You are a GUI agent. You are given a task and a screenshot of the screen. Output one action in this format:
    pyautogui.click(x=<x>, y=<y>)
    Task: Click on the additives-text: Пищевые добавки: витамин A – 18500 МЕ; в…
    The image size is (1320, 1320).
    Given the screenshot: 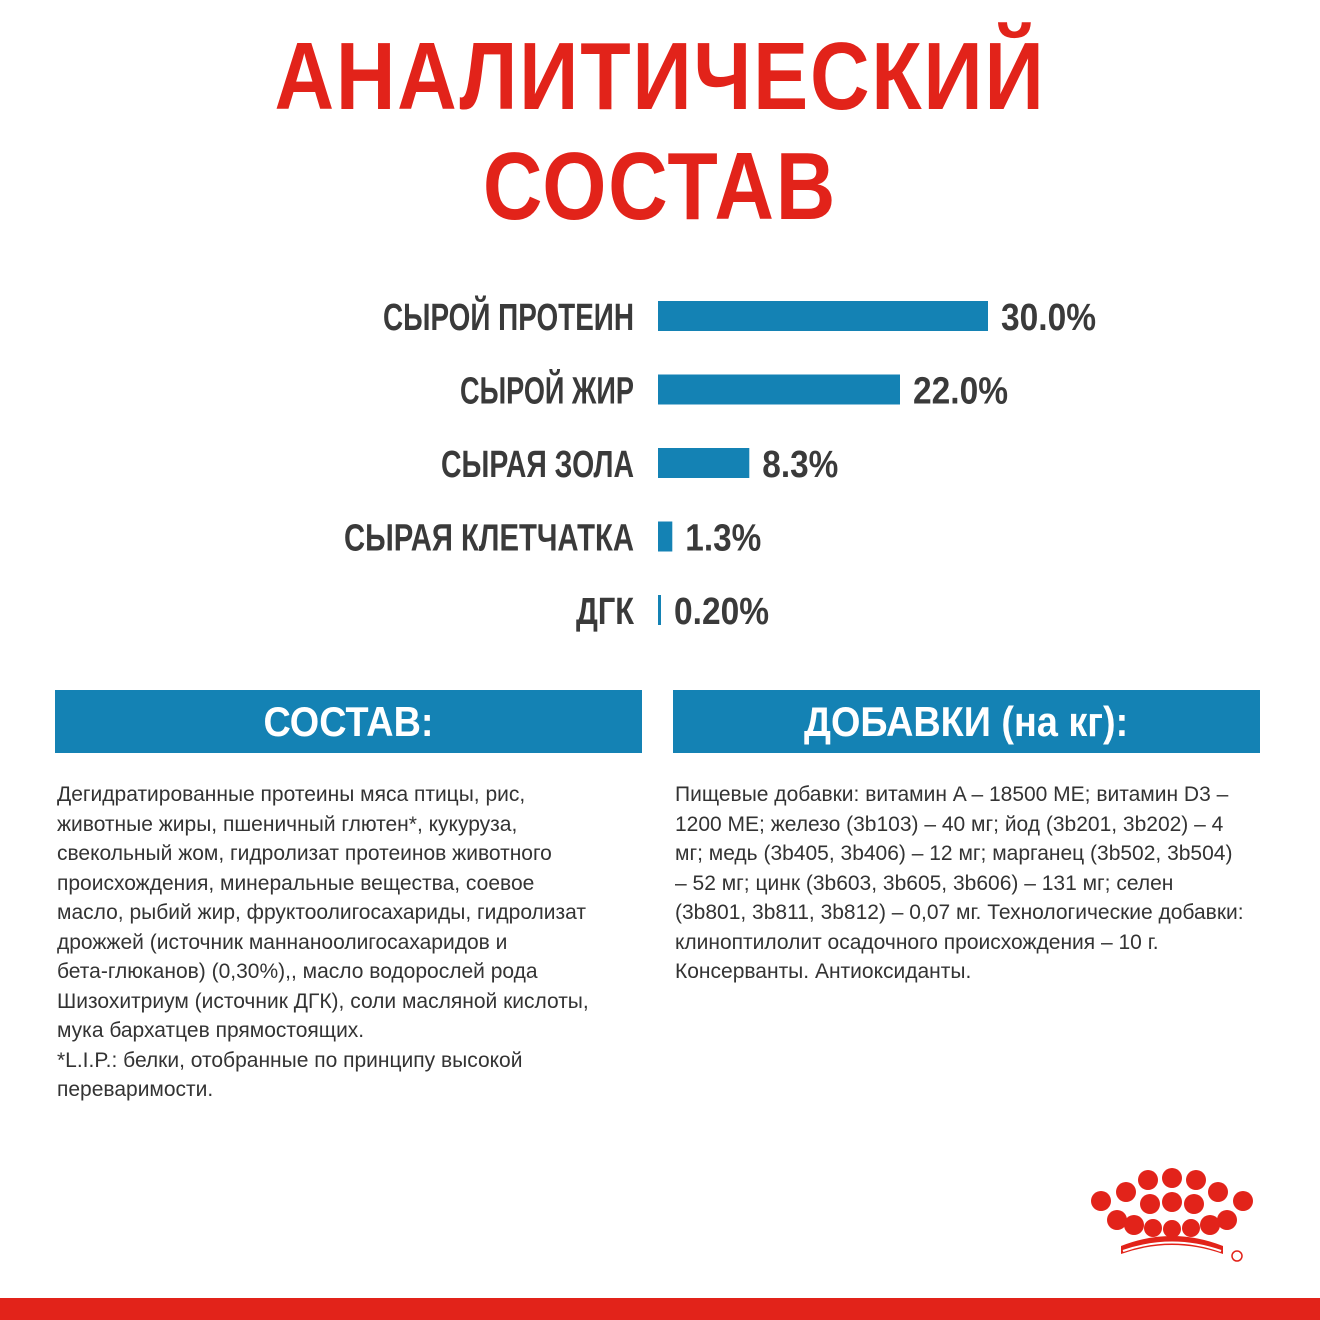 What is the action you would take?
    pyautogui.click(x=959, y=883)
    